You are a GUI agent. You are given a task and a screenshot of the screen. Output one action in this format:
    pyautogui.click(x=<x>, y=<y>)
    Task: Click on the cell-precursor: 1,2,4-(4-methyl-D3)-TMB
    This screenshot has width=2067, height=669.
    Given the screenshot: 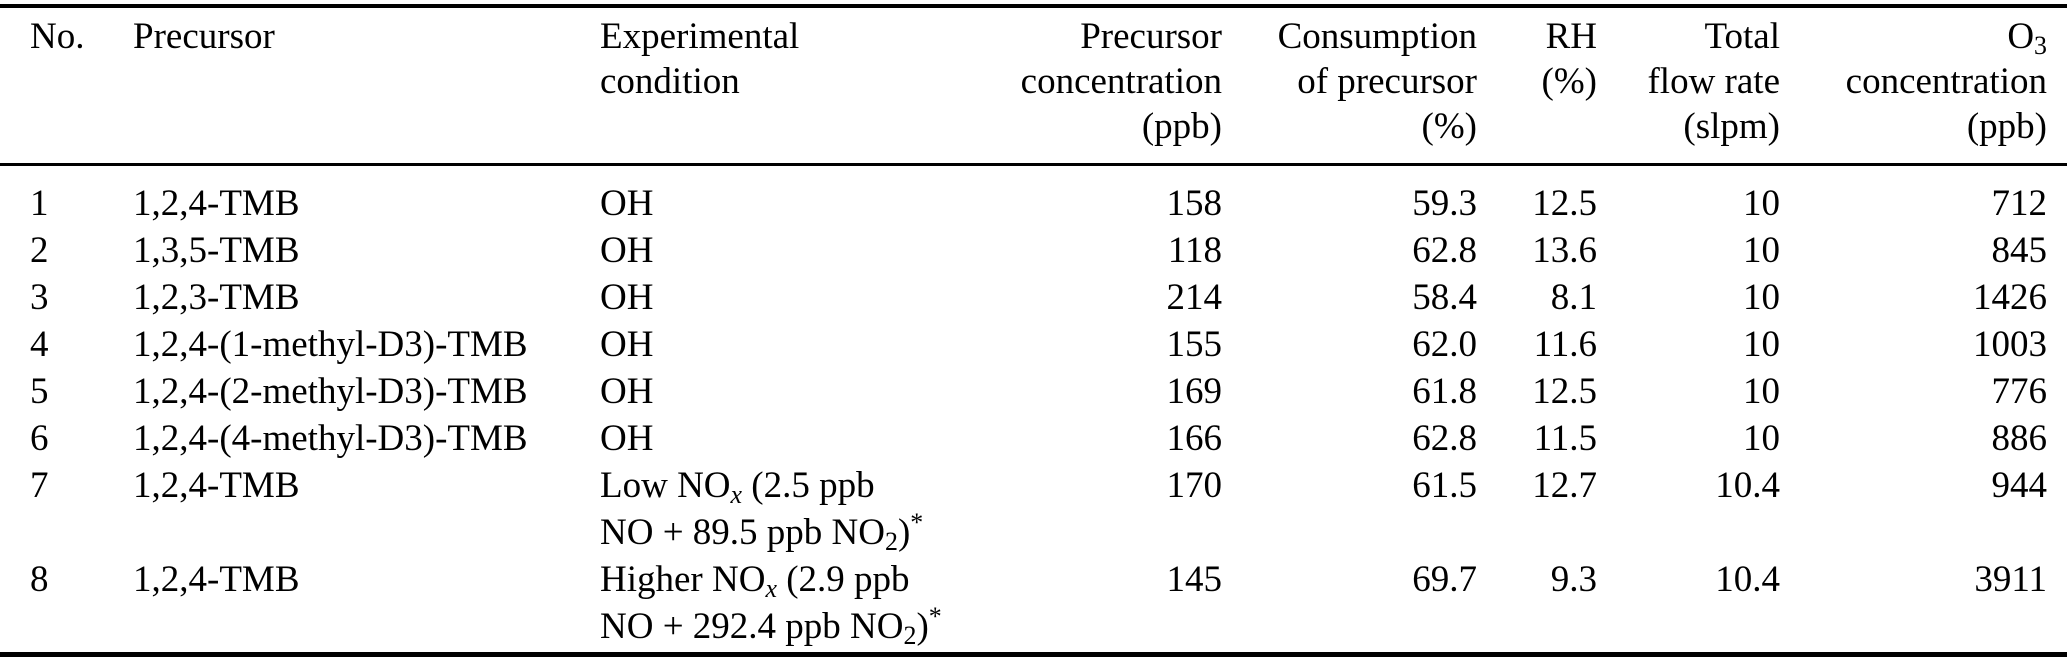 What is the action you would take?
    pyautogui.click(x=330, y=438)
    